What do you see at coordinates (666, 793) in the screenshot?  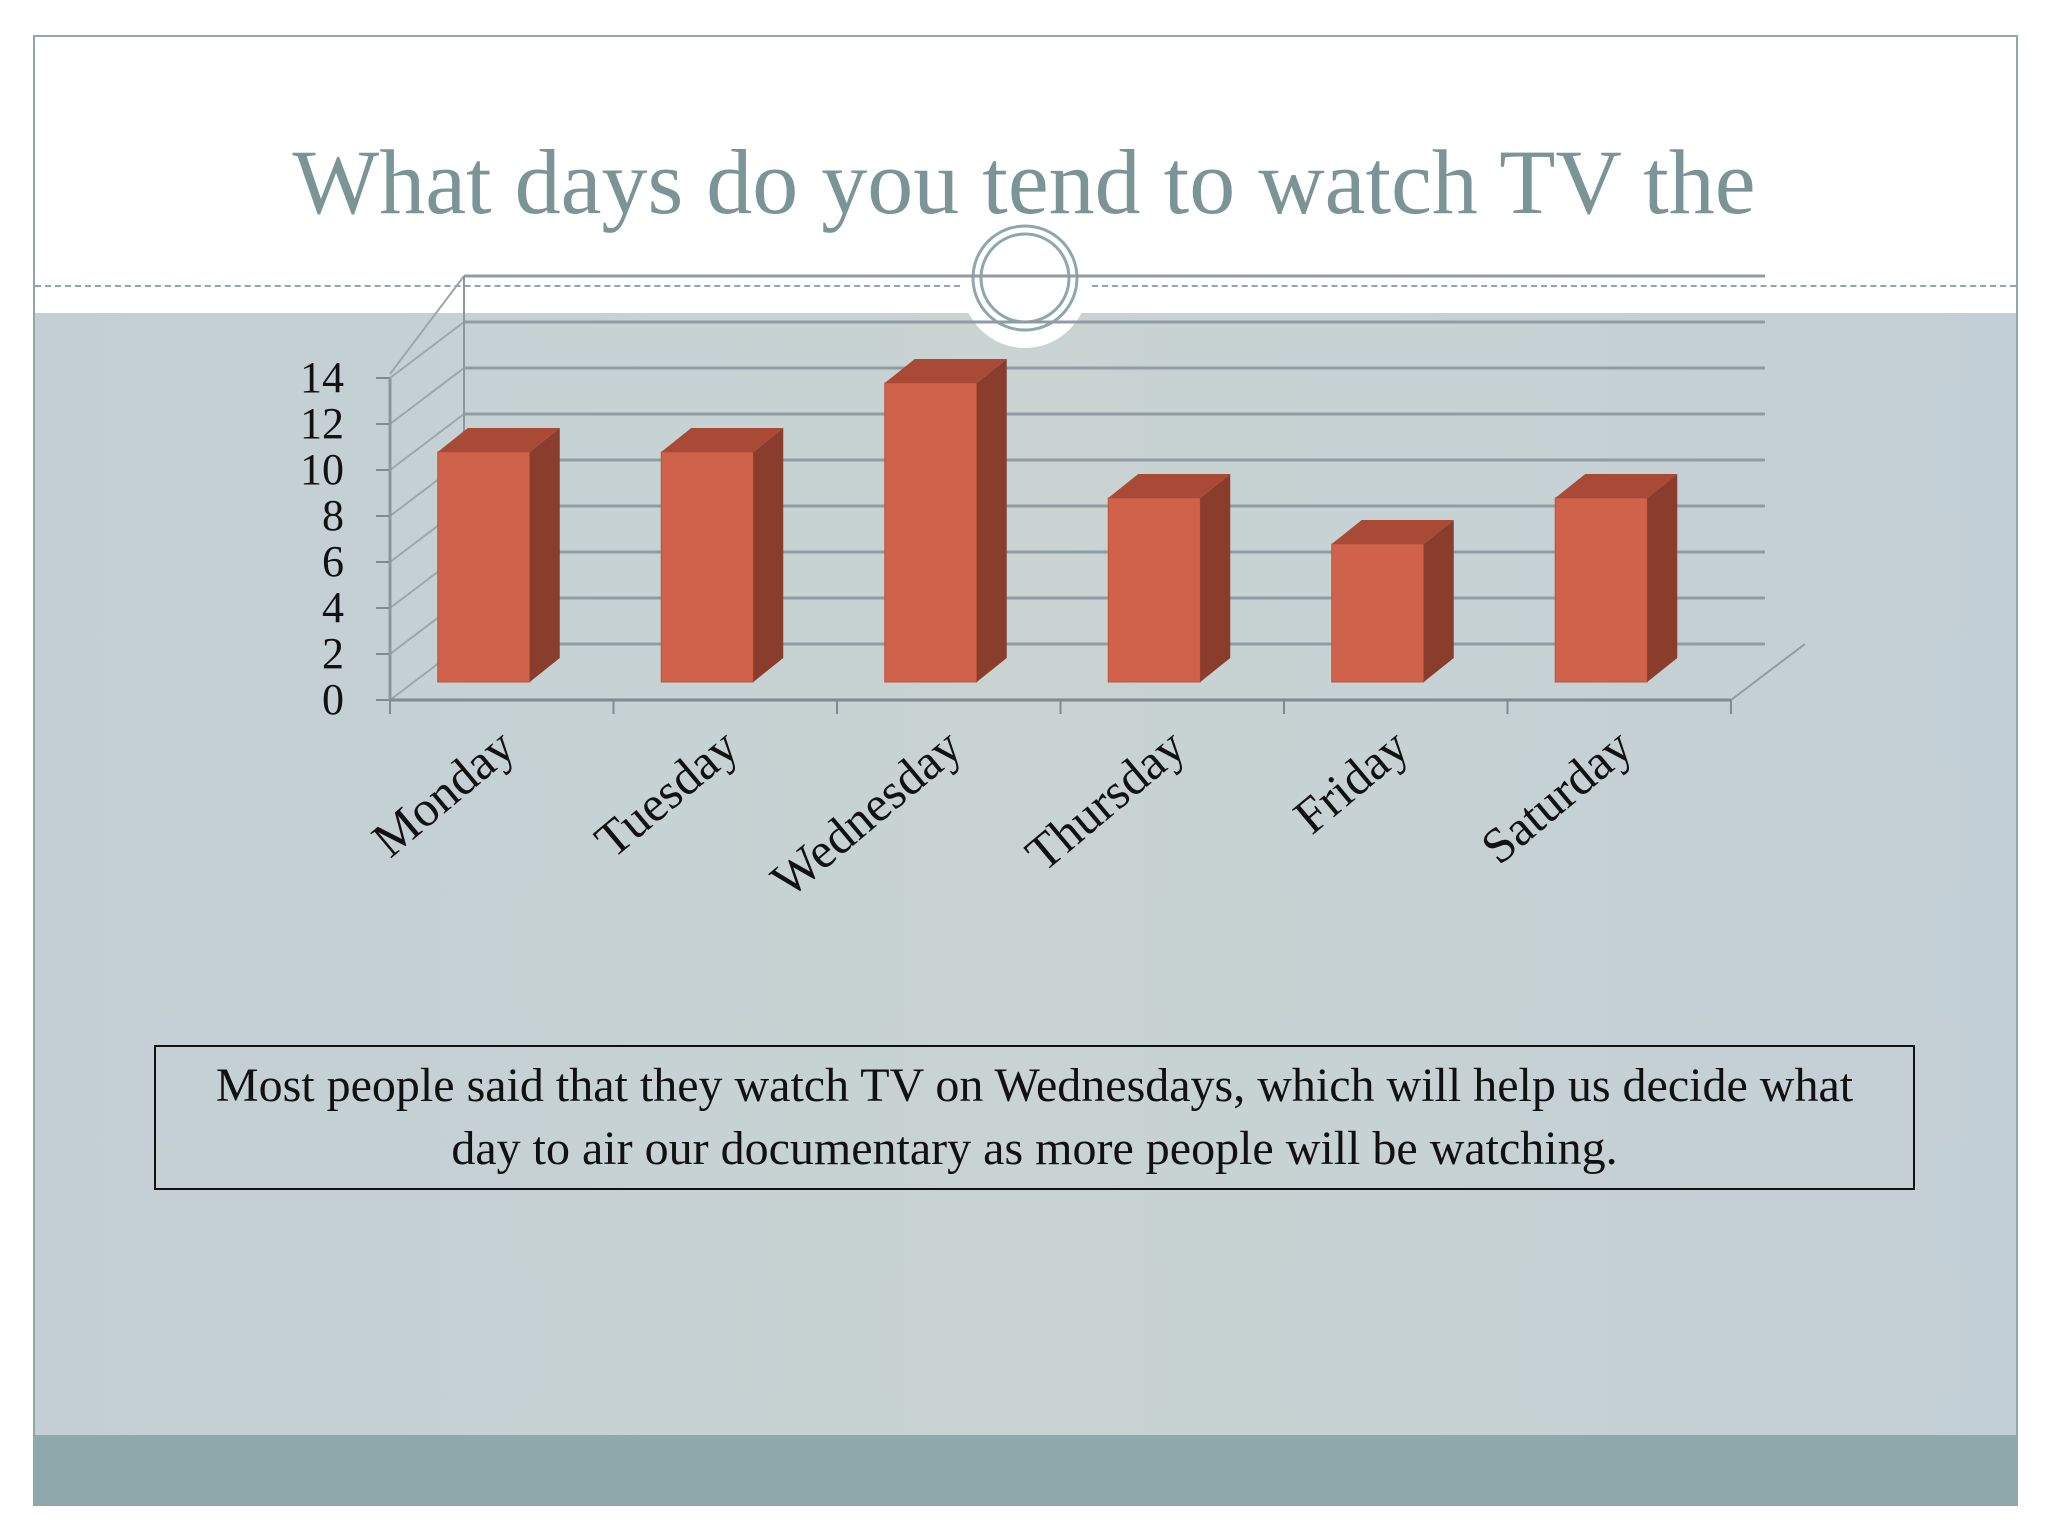 I see `x-tick-label: Tuesday` at bounding box center [666, 793].